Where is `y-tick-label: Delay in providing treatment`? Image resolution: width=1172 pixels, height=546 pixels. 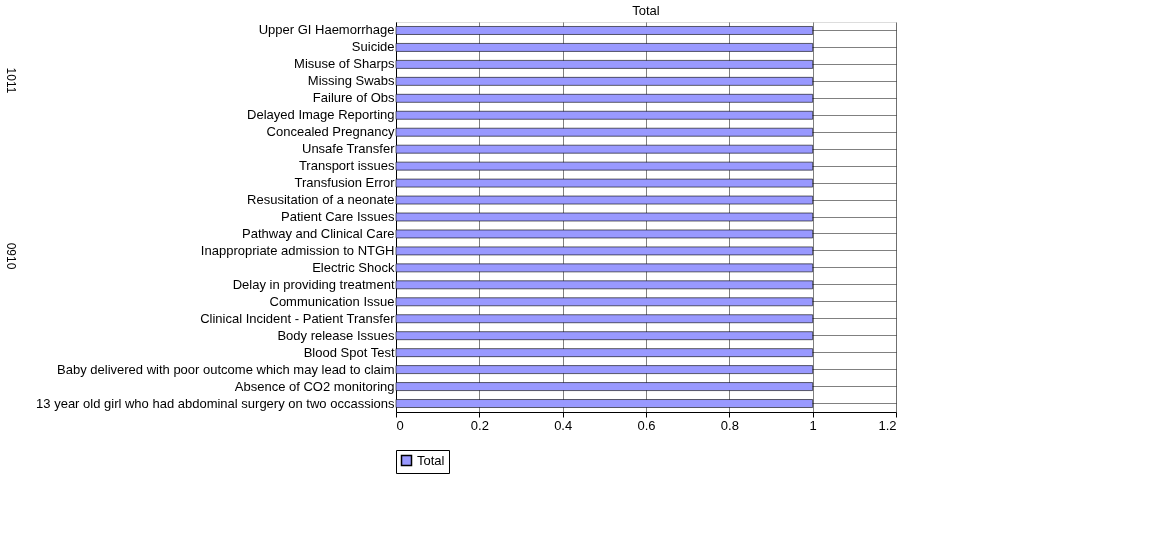 y-tick-label: Delay in providing treatment is located at coordinates (313, 284).